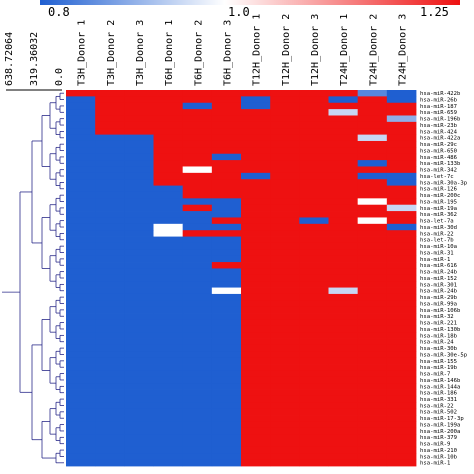 This screenshot has height=474, width=474. Describe the element at coordinates (438, 151) in the screenshot. I see `row-label: hsa-miR-650` at that location.